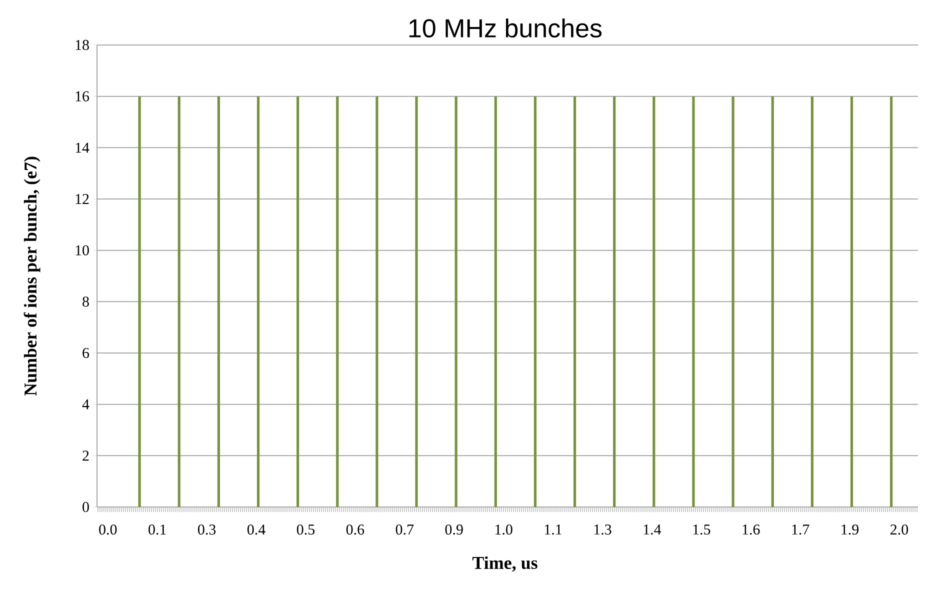 The width and height of the screenshot is (931, 608). Describe the element at coordinates (256, 529) in the screenshot. I see `x-tick-label: 0.4` at that location.